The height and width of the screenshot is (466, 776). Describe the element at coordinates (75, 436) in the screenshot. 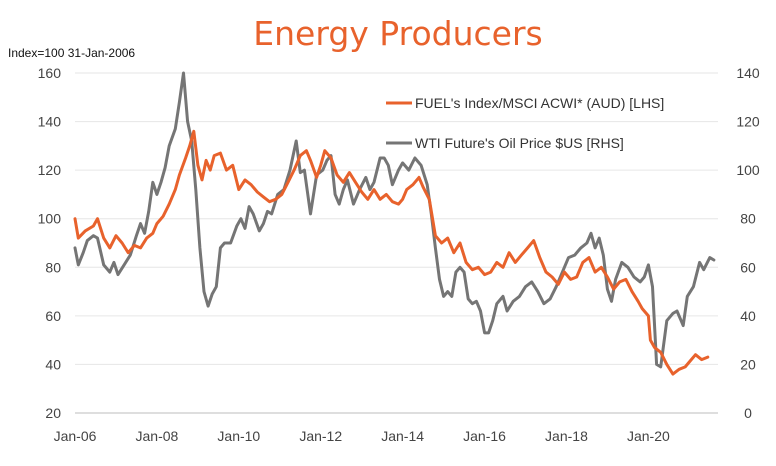

I see `x-axis-tick-label: Jan-06` at that location.